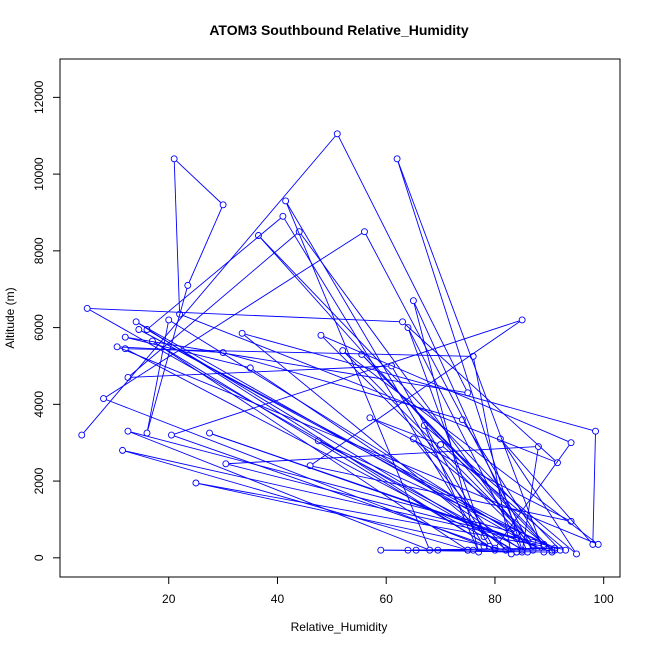 The width and height of the screenshot is (650, 650). What do you see at coordinates (39, 174) in the screenshot?
I see `y-tick-label: 10000` at bounding box center [39, 174].